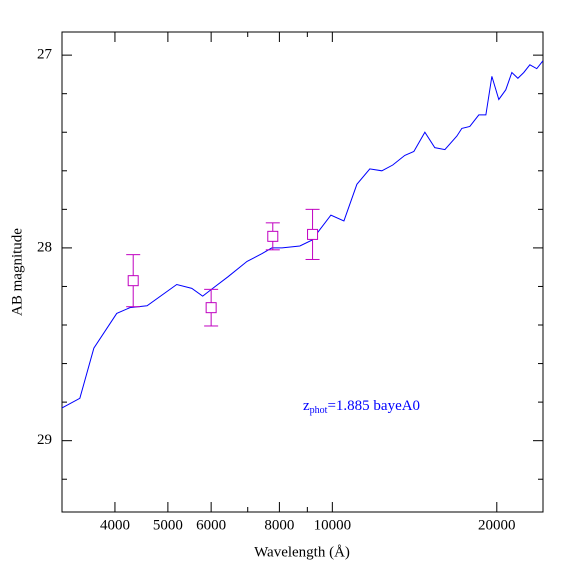 This screenshot has height=574, width=574. I want to click on annotation-text: z, so click(306, 406).